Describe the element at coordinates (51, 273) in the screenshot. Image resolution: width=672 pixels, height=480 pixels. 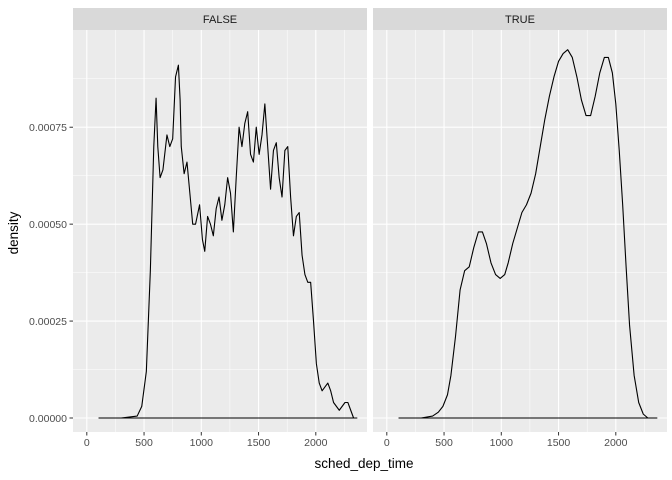
I see `y-axis: 0.00000 0.00025 0.00050 0.00075` at that location.